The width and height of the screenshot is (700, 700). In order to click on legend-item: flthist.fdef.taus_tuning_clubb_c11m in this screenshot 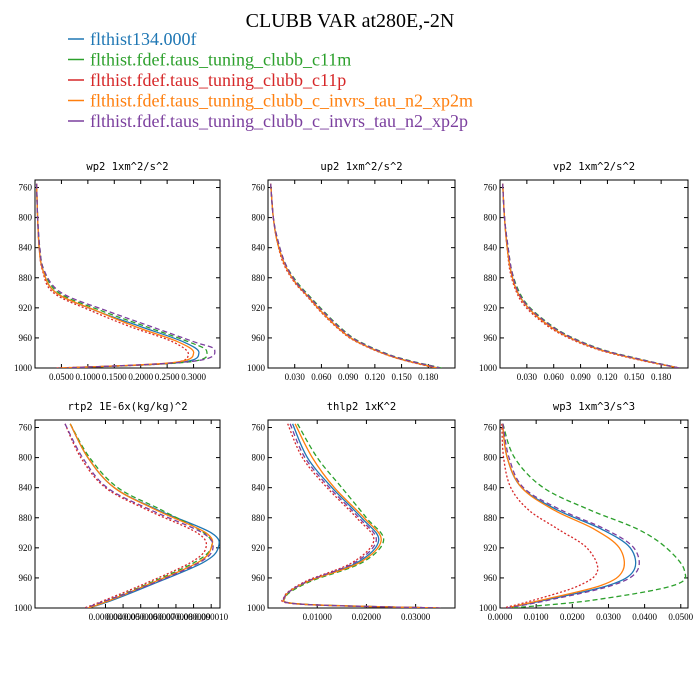, I will do `click(209, 60)`.